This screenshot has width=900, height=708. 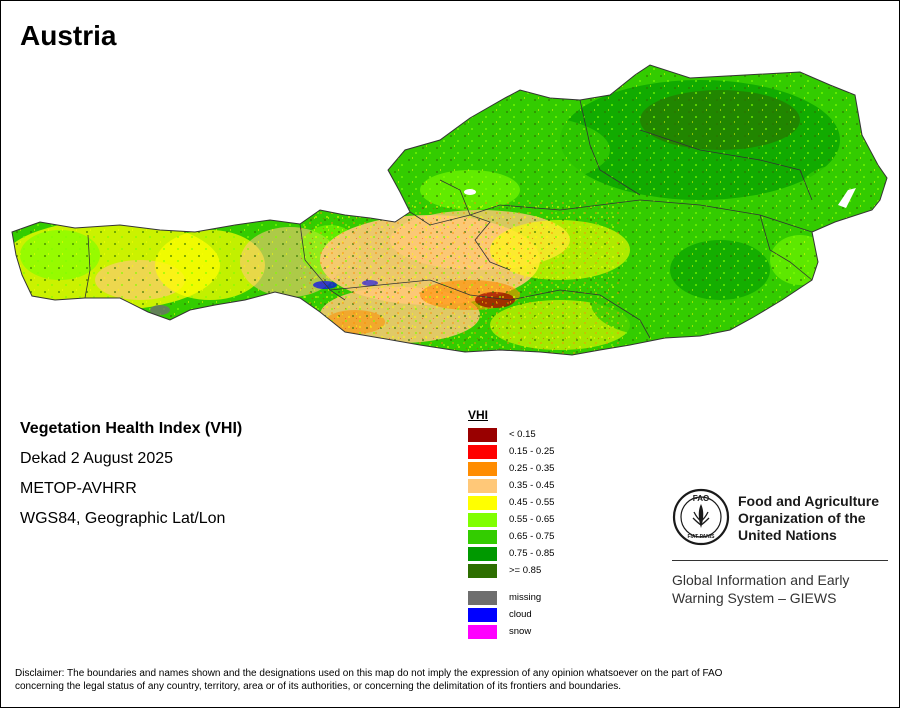 What do you see at coordinates (761, 580) in the screenshot?
I see `giews-line1: Global Information and Early` at bounding box center [761, 580].